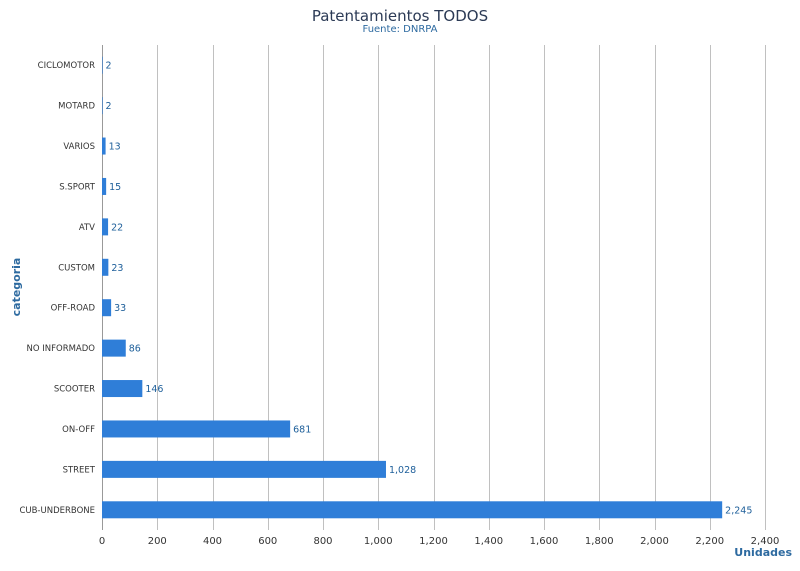 The image size is (800, 571). I want to click on x-tick-label: 1,800, so click(599, 541).